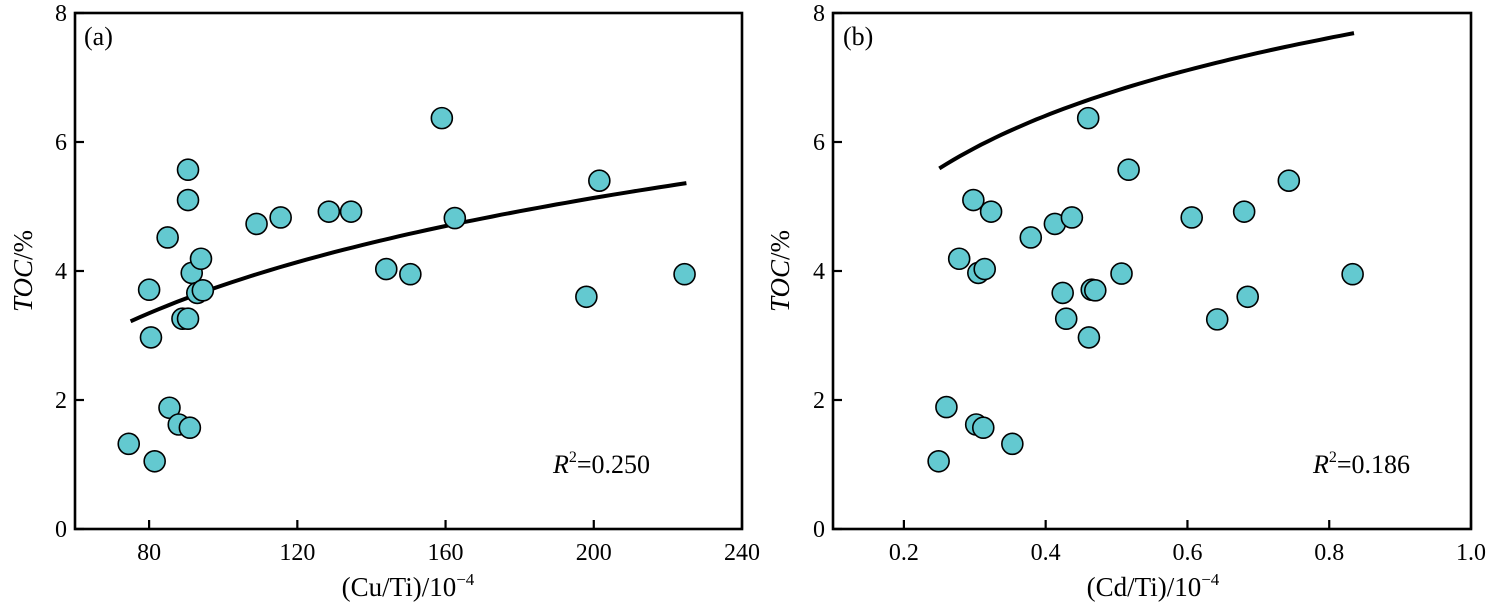 The image size is (1490, 608). I want to click on panel-label-a: (a), so click(98, 36).